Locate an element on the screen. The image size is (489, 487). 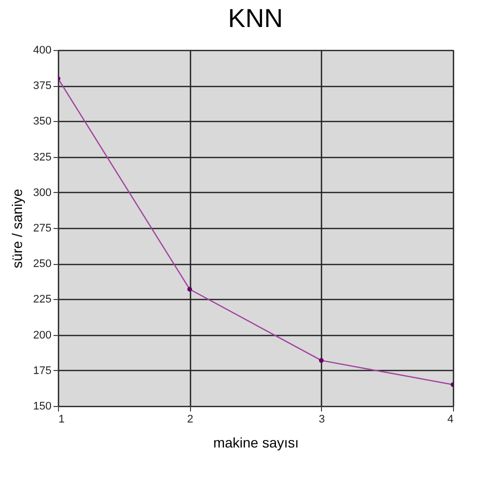
y-tick-label: 275 is located at coordinates (42, 228).